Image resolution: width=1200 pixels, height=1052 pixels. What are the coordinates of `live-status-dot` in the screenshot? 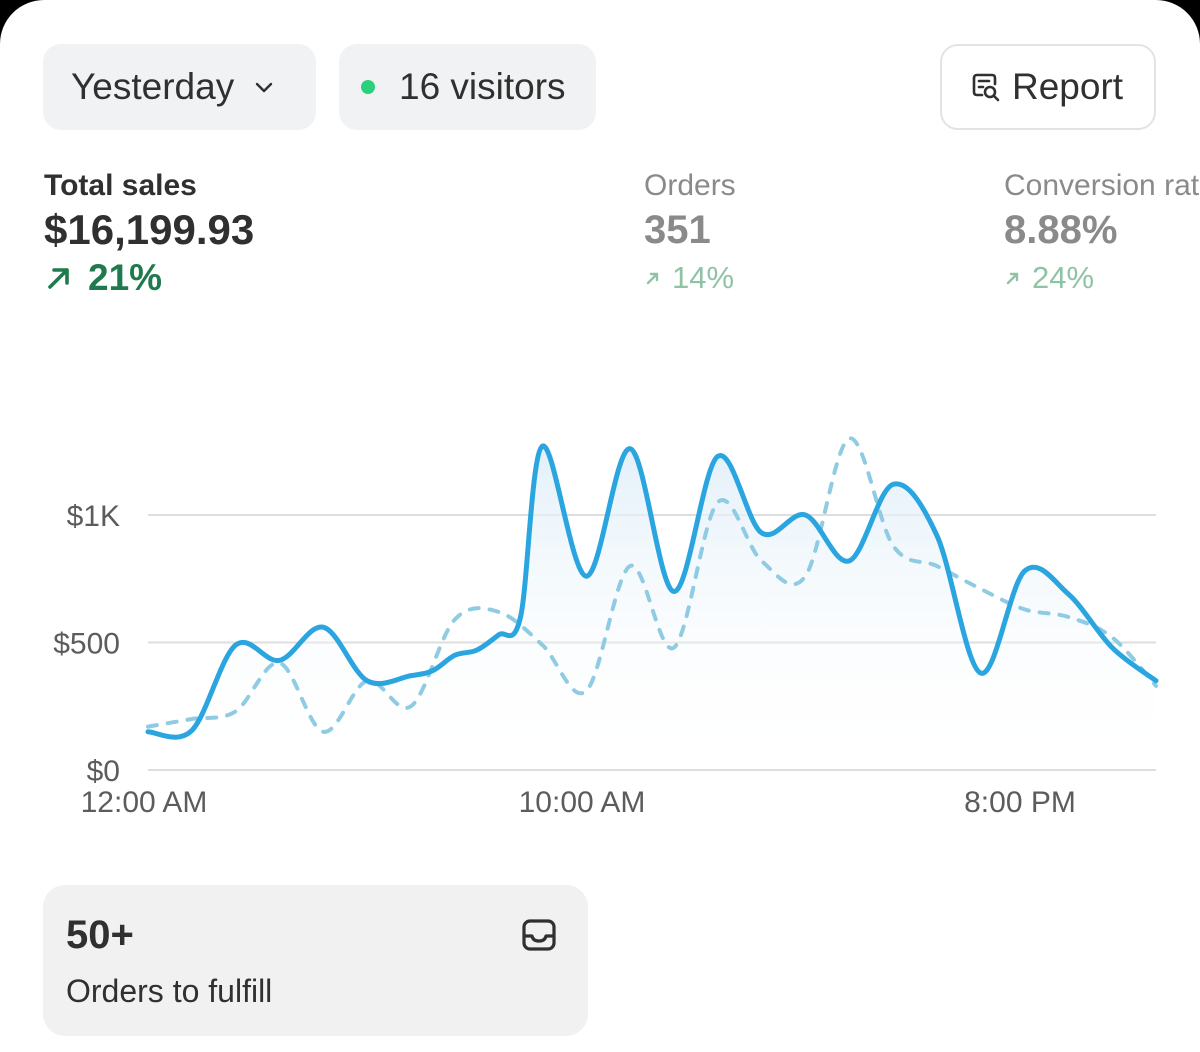 It's located at (368, 87).